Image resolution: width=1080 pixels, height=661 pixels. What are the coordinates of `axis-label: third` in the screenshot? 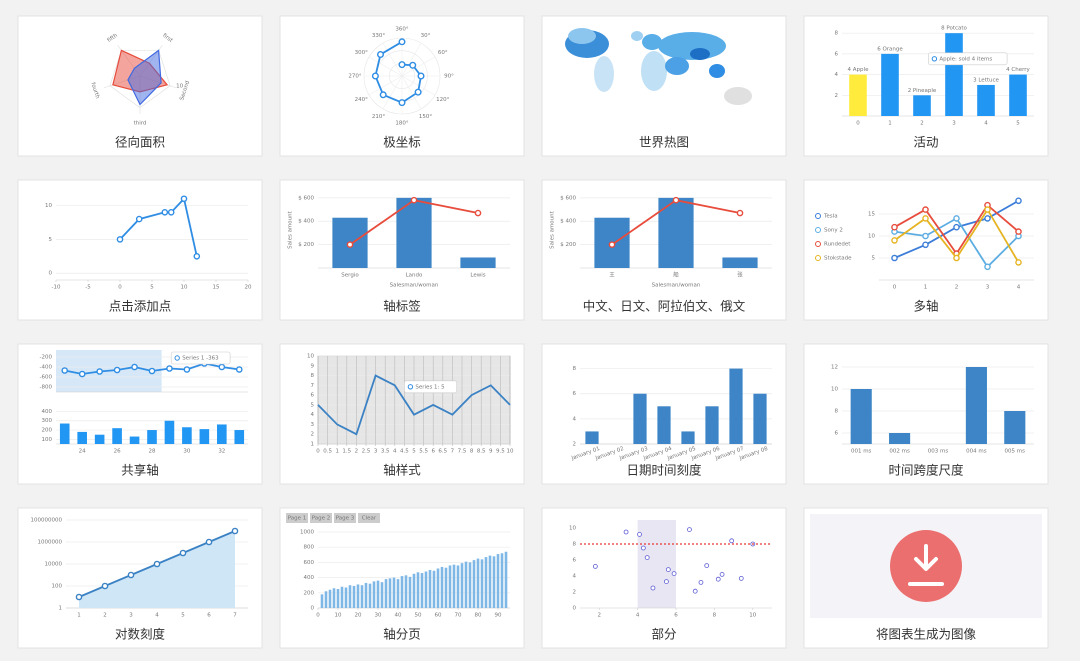 It's located at (140, 124).